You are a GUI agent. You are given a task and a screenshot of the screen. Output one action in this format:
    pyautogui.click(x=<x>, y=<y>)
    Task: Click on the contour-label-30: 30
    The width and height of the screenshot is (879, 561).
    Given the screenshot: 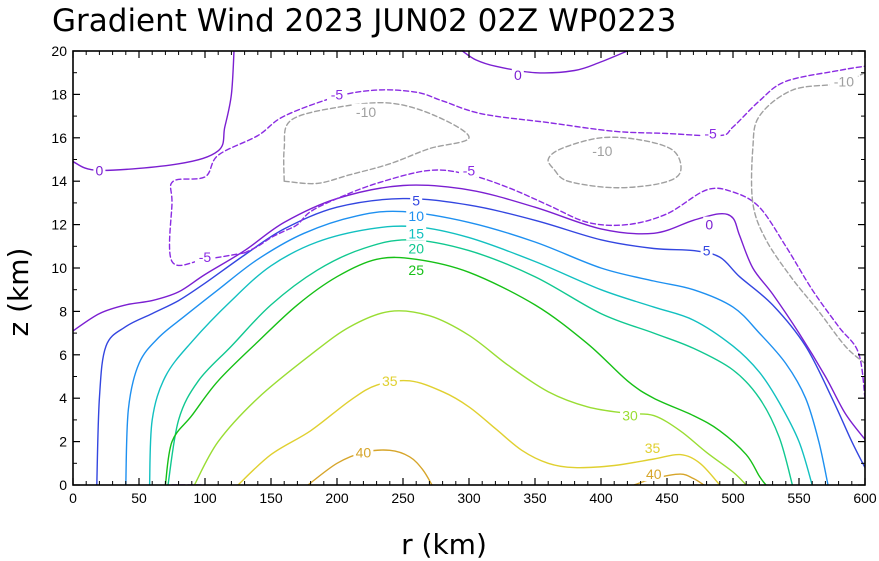 What is the action you would take?
    pyautogui.click(x=630, y=415)
    